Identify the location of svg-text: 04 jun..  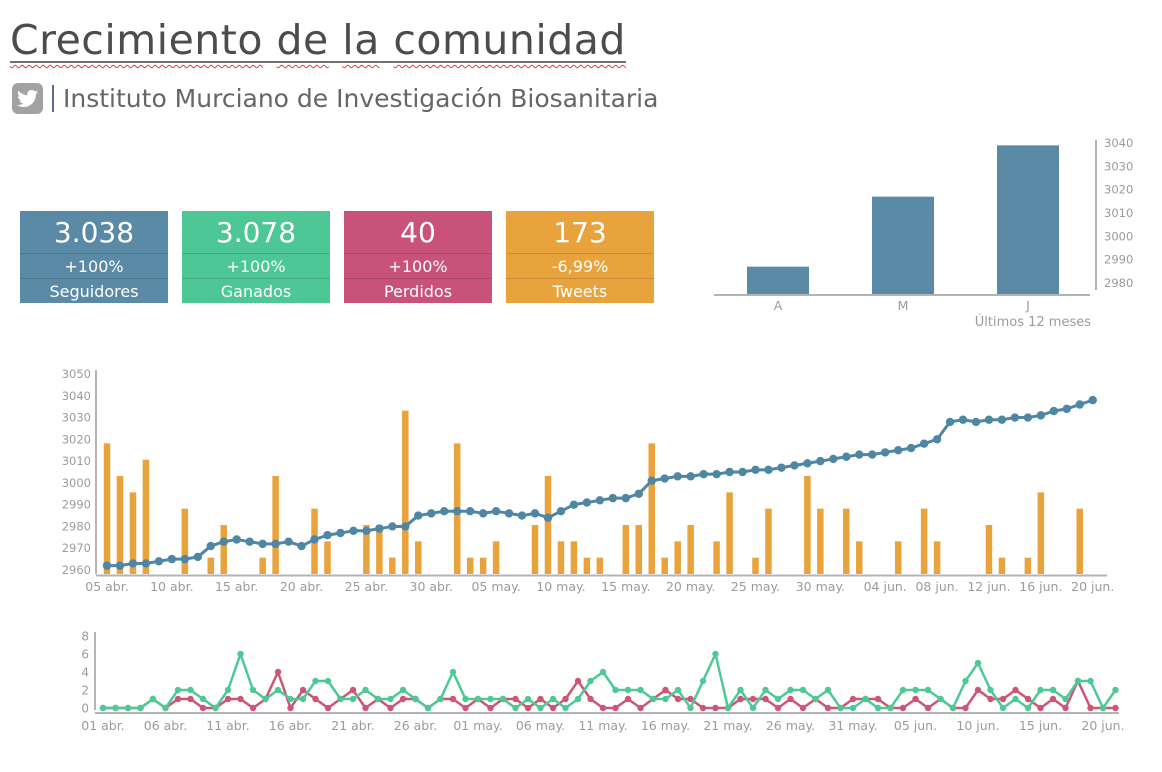
(885, 586).